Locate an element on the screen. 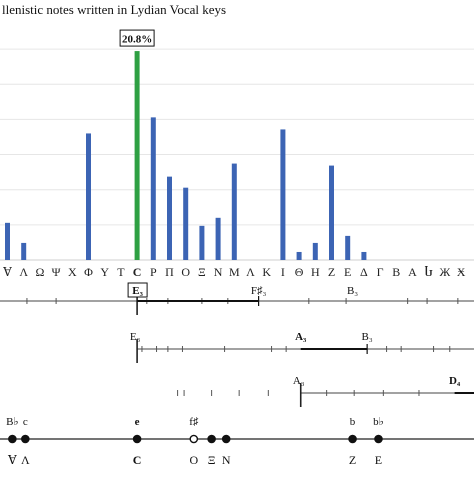 The height and width of the screenshot is (478, 474). x-tick-label: I is located at coordinates (283, 272).